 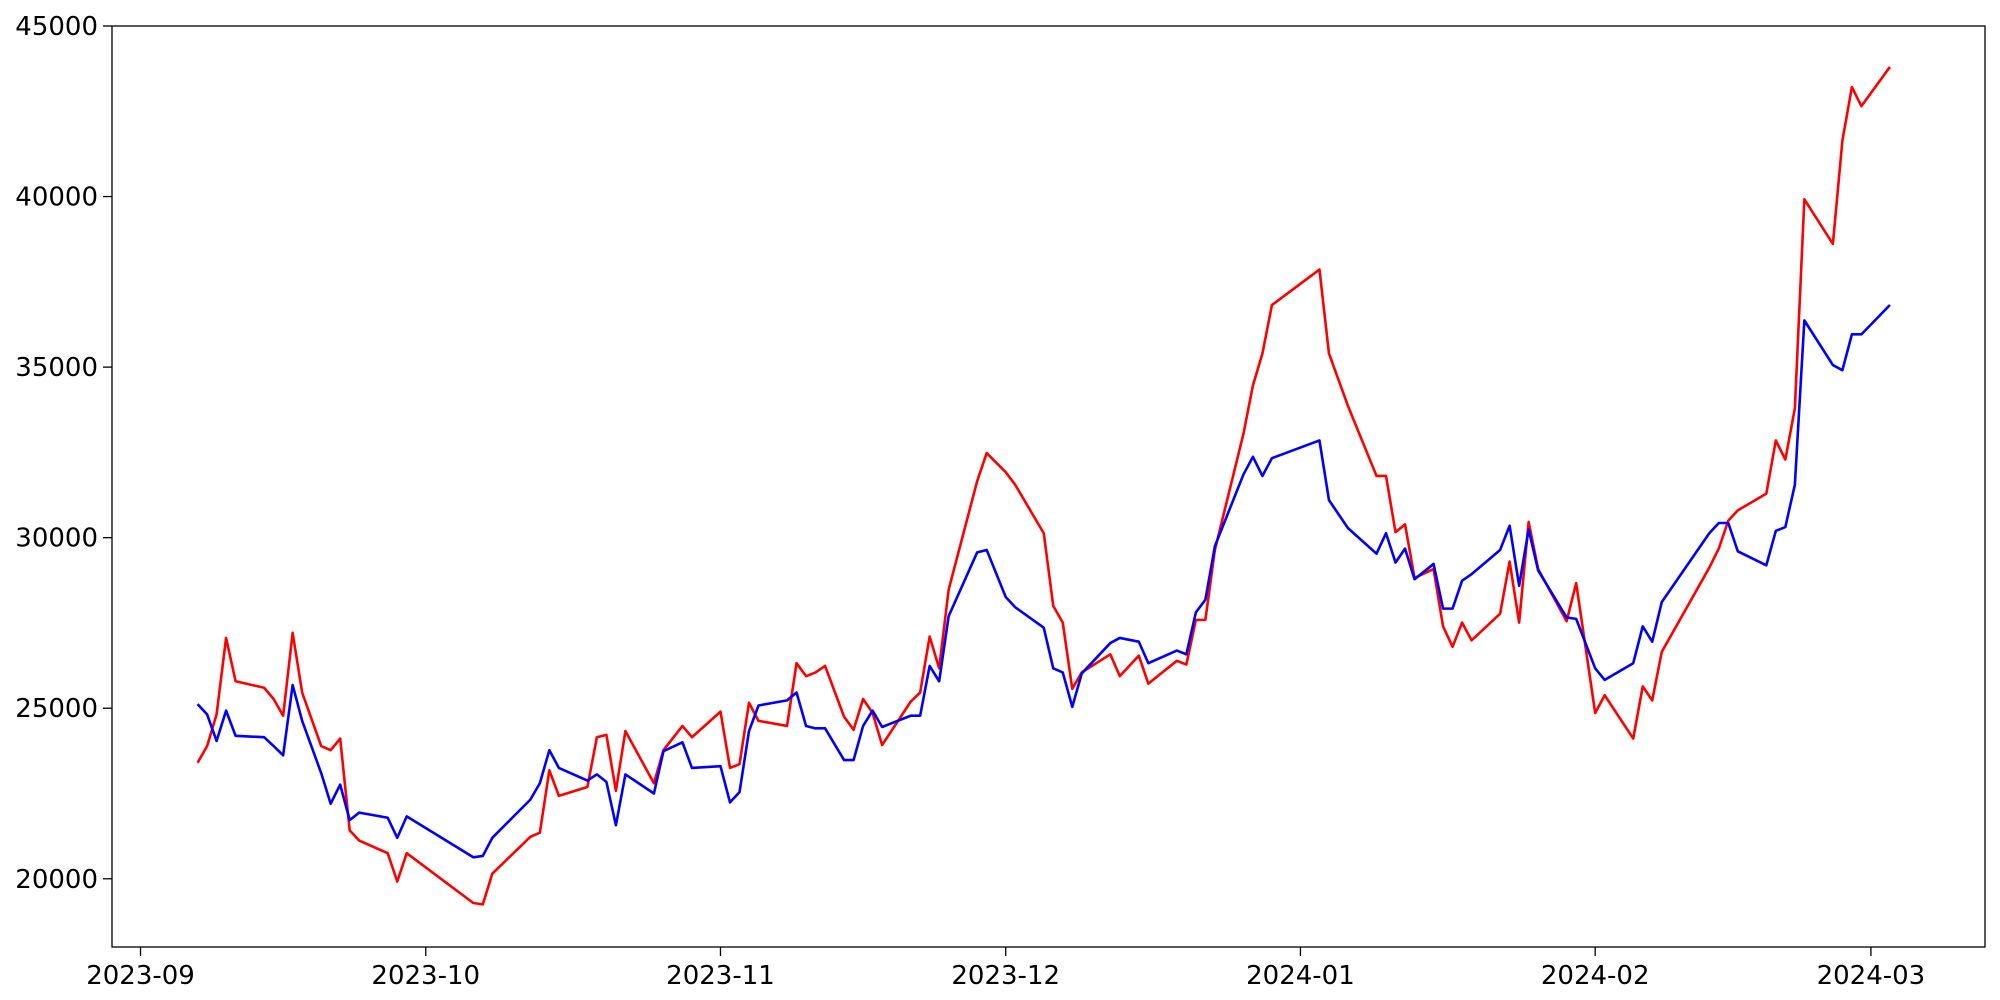 I want to click on x-tick-label: 2023-10, so click(x=425, y=976).